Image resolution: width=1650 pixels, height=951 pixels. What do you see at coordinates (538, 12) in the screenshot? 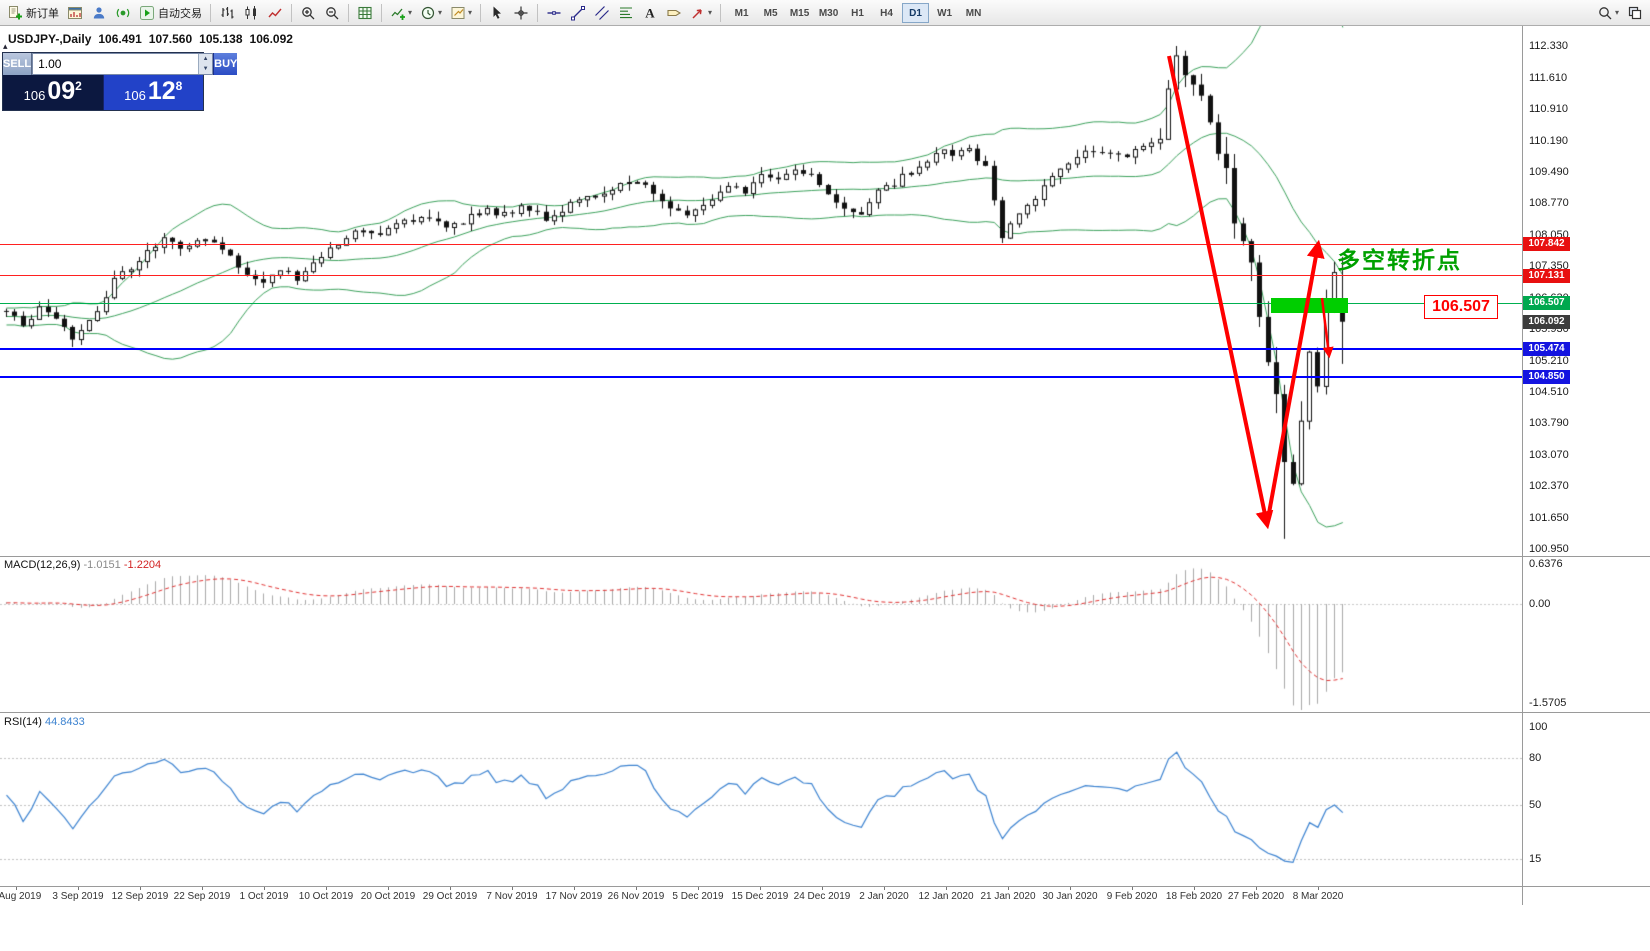
I see `toolbar-separator` at bounding box center [538, 12].